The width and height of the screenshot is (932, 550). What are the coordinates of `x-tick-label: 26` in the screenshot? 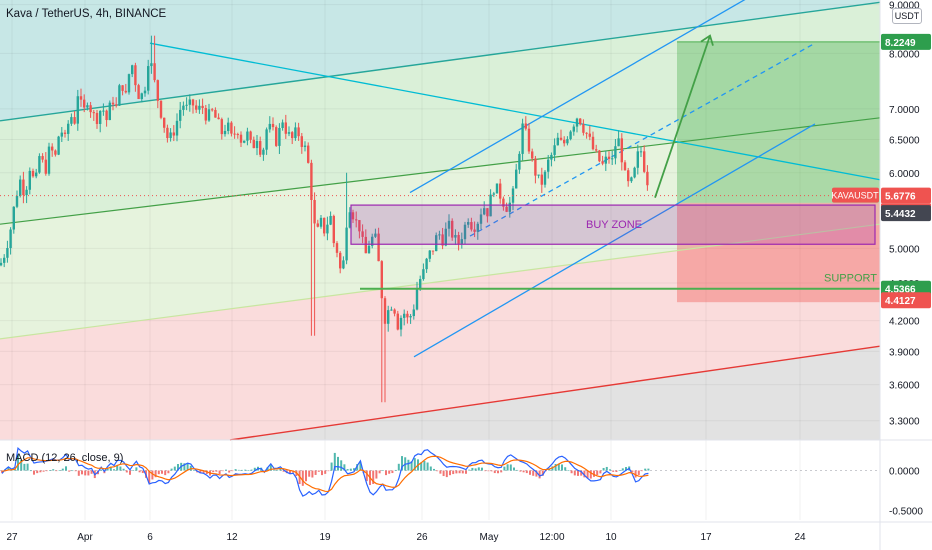 It's located at (422, 537).